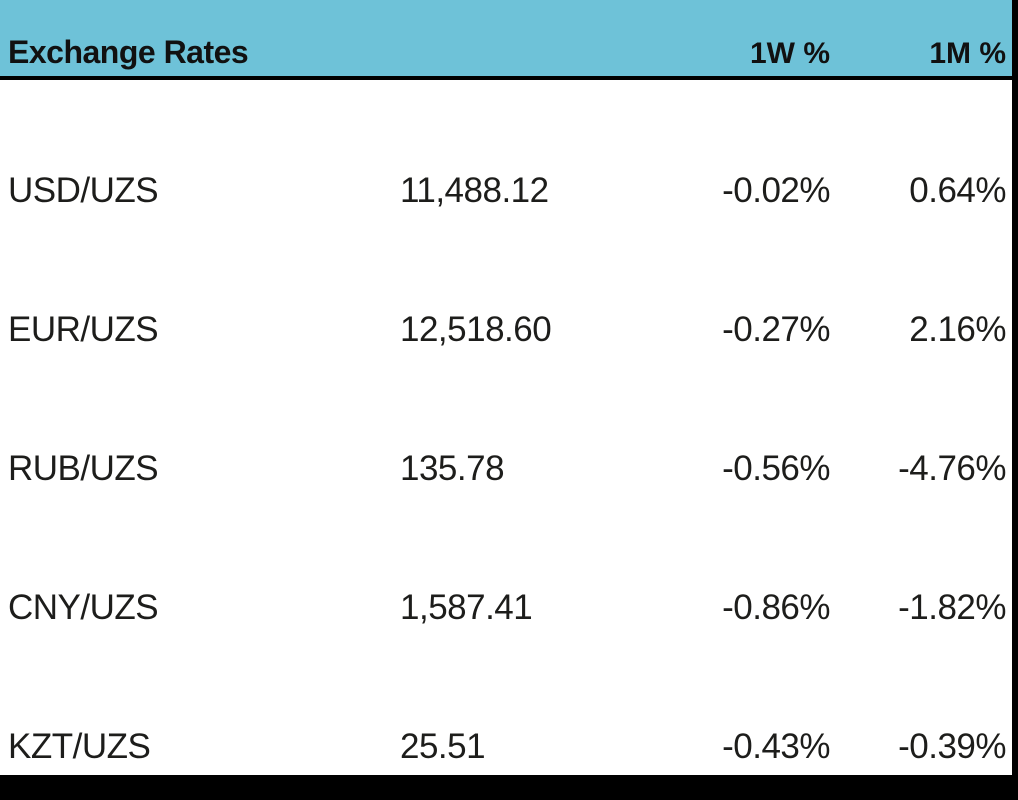 The width and height of the screenshot is (1018, 800). What do you see at coordinates (79, 746) in the screenshot?
I see `pair-cell: KZT/UZS` at bounding box center [79, 746].